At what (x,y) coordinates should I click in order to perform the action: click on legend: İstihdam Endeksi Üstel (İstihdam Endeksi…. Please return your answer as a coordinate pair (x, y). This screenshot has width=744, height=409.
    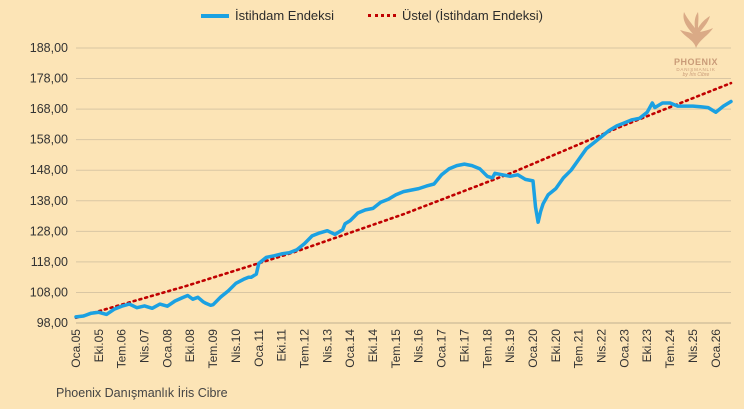
    Looking at the image, I should click on (372, 15).